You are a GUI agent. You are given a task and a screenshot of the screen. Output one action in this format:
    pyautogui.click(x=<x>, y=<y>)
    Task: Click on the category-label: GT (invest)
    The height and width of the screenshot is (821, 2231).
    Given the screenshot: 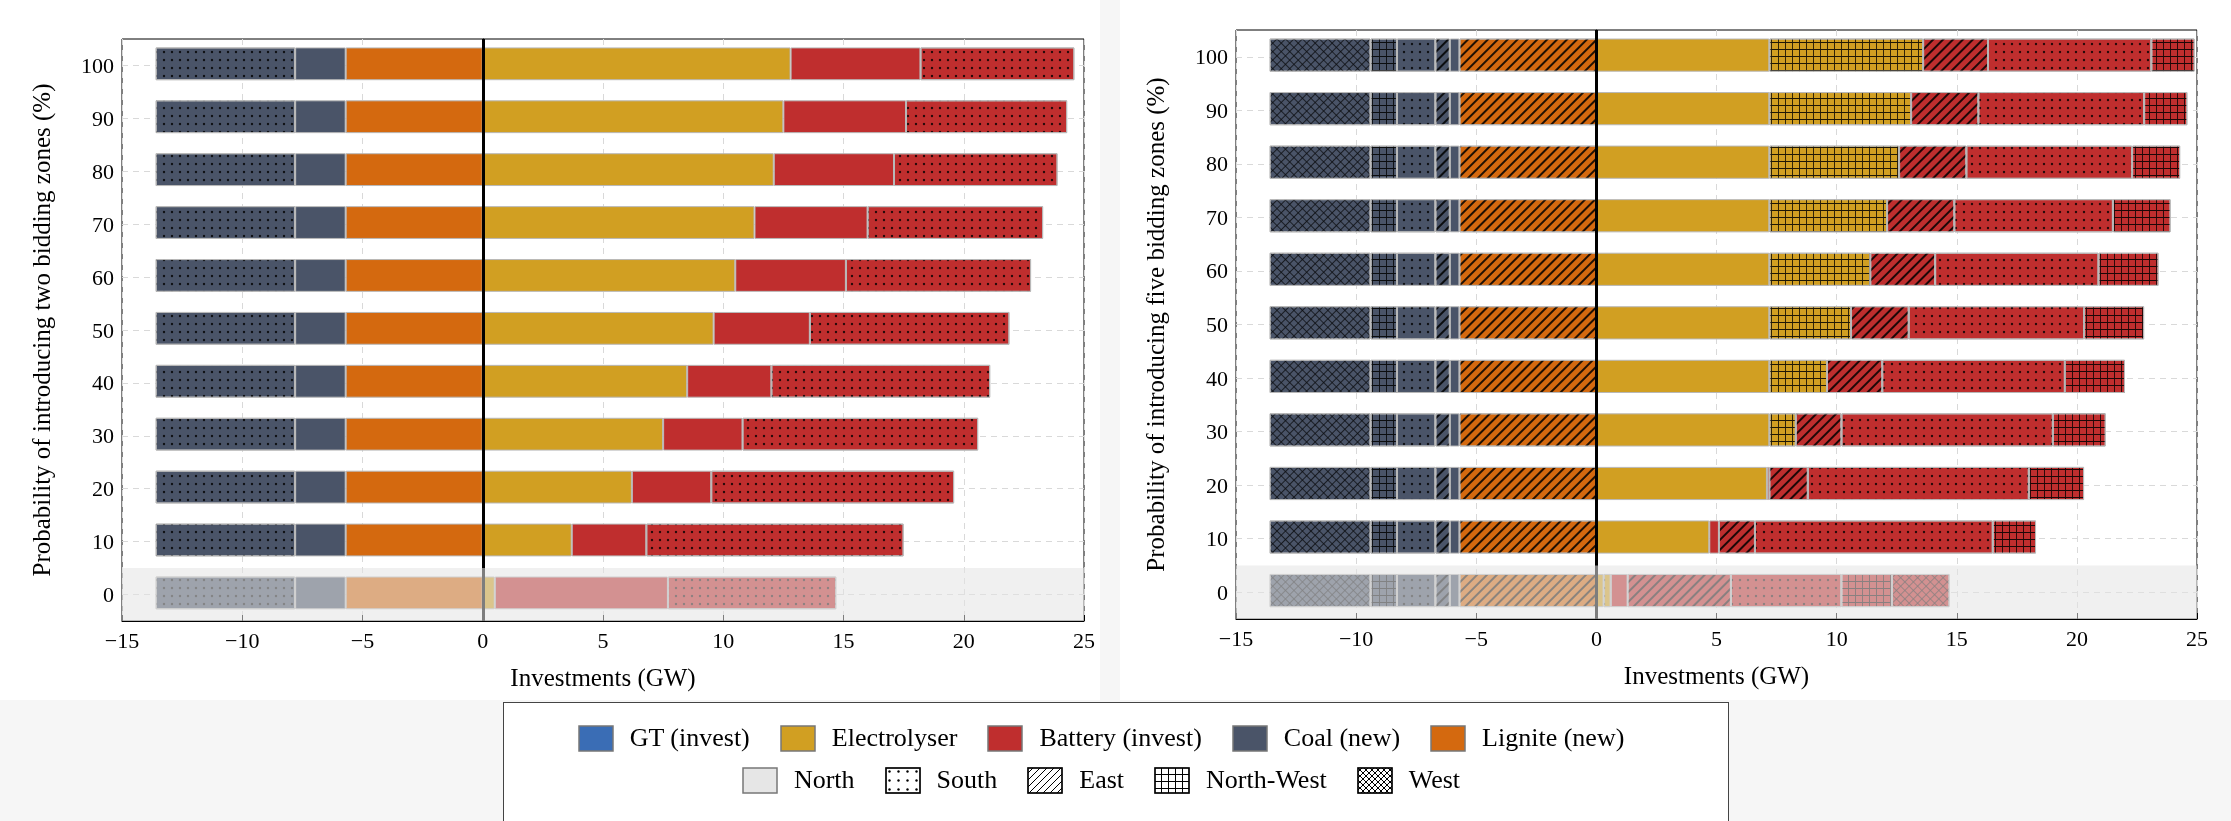 What is the action you would take?
    pyautogui.click(x=689, y=738)
    